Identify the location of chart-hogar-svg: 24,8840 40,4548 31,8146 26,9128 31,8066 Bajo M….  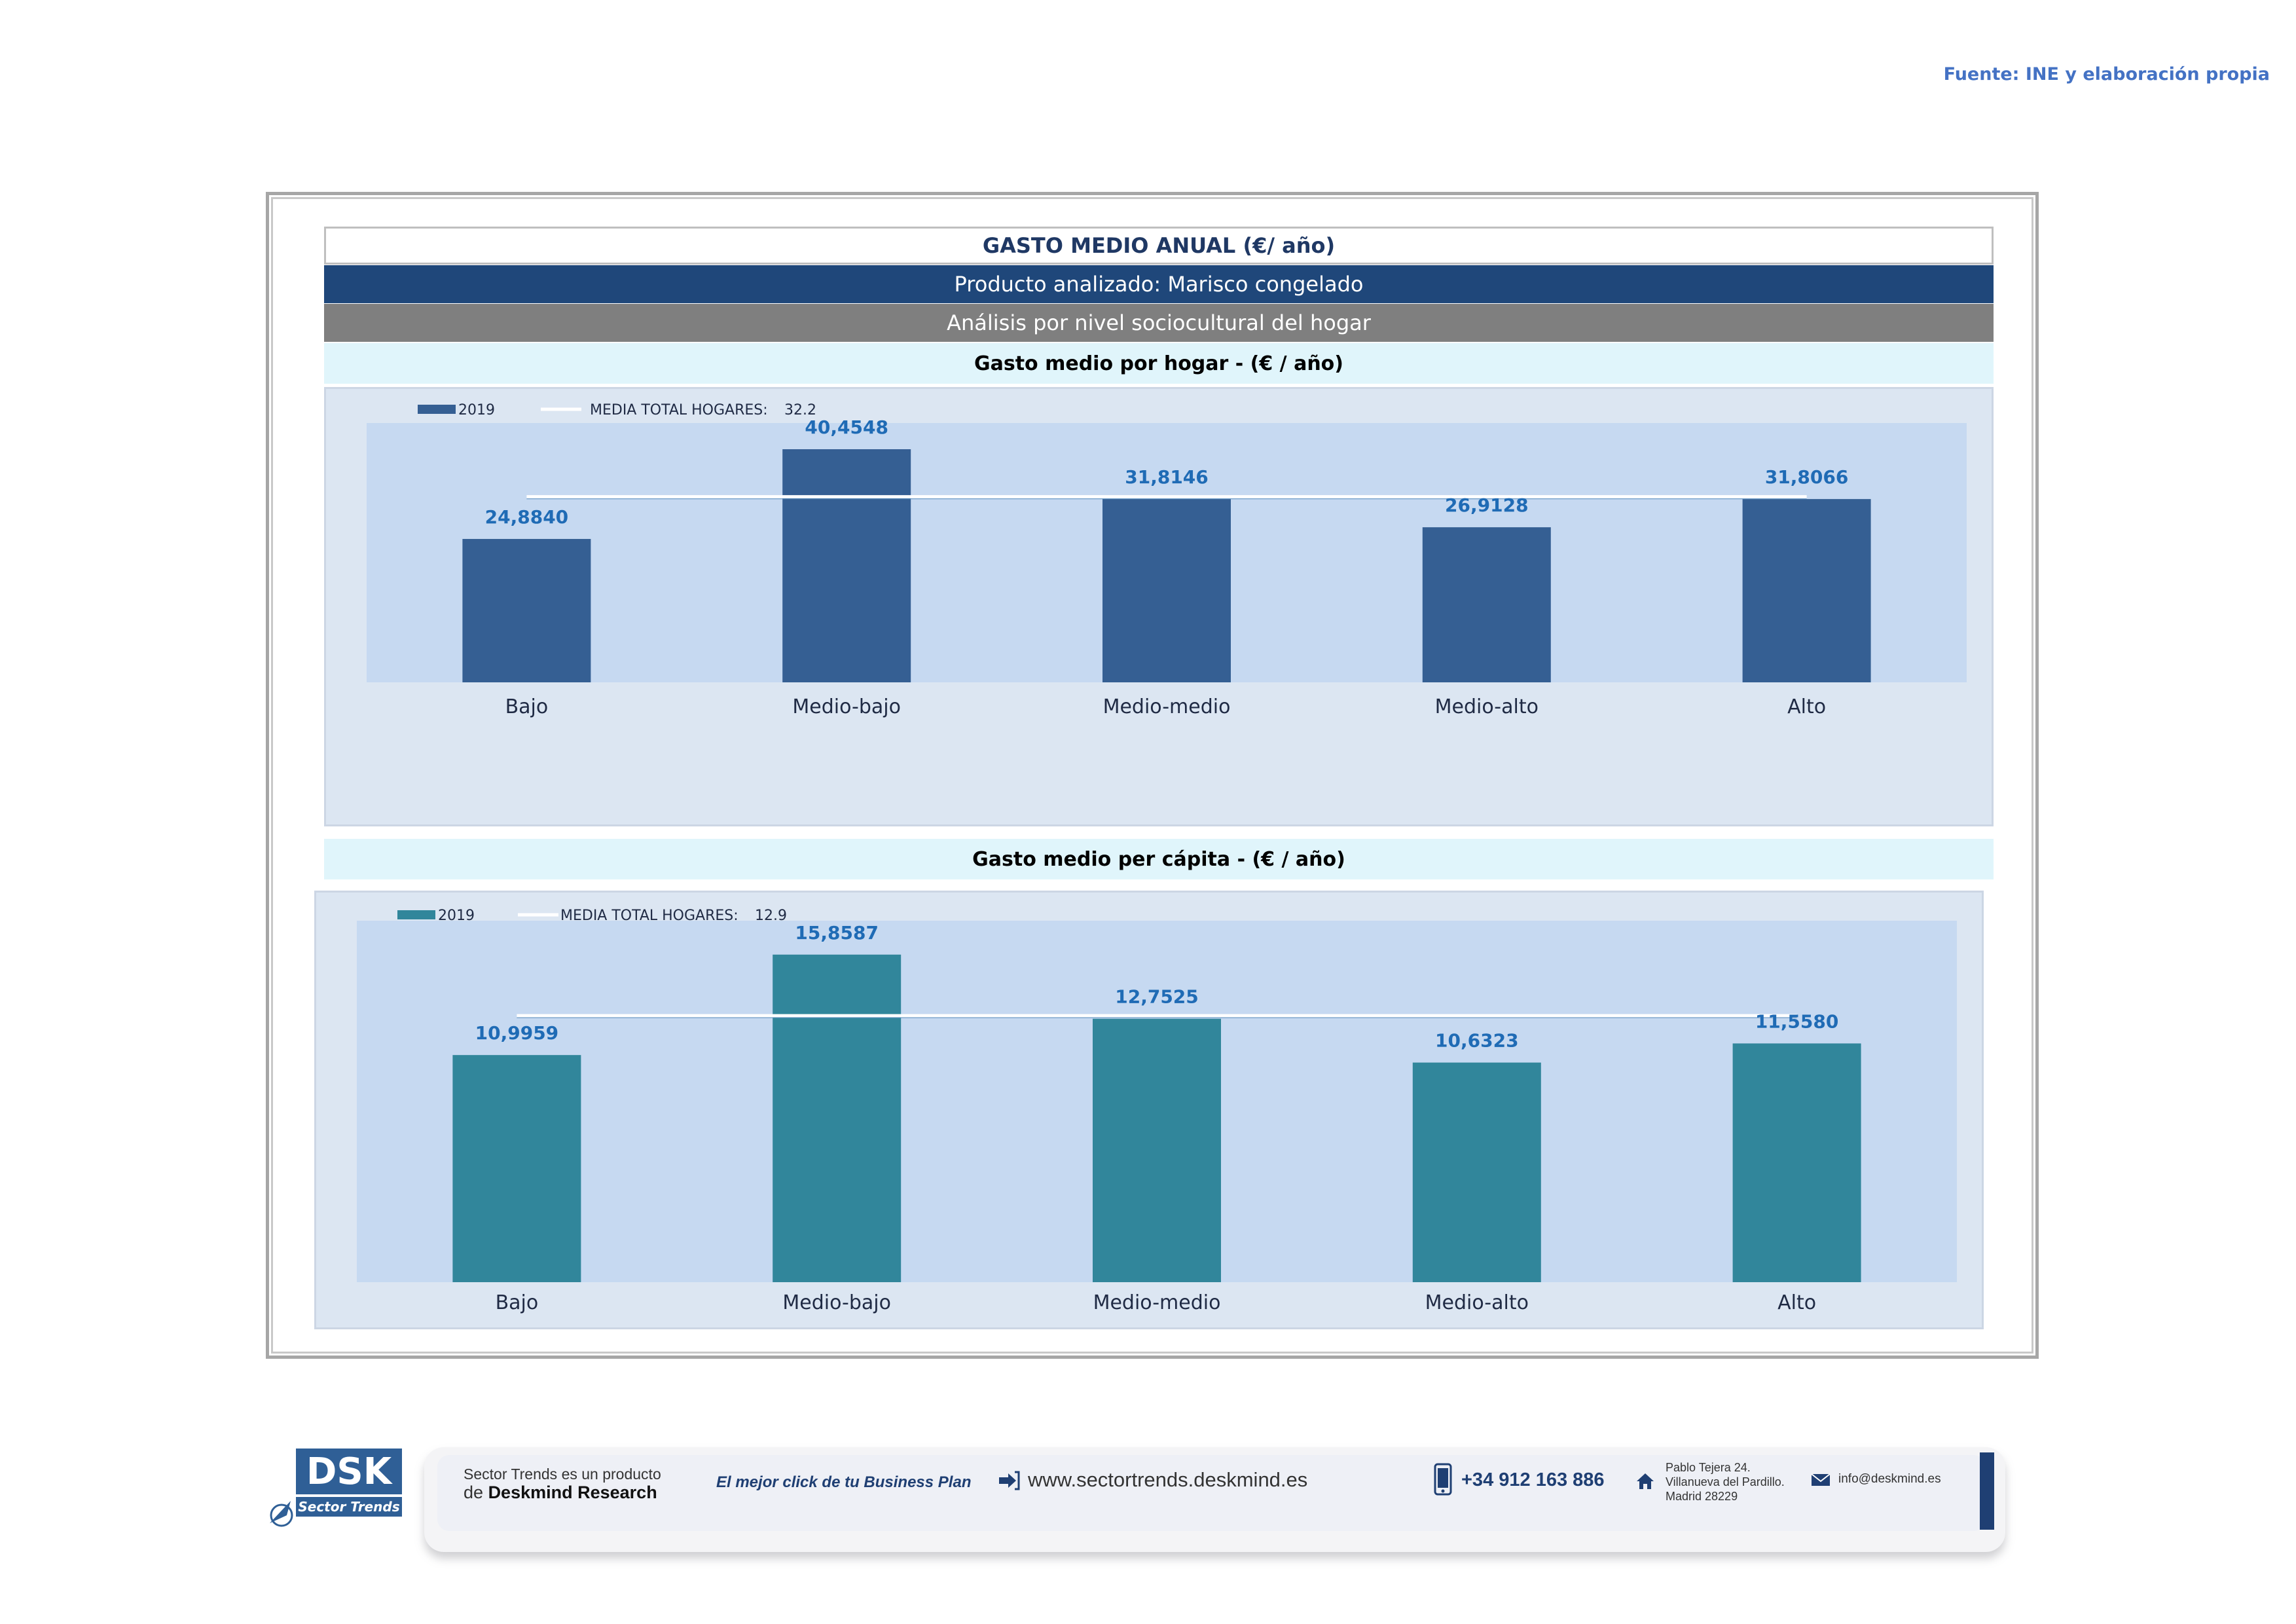
(1167, 560).